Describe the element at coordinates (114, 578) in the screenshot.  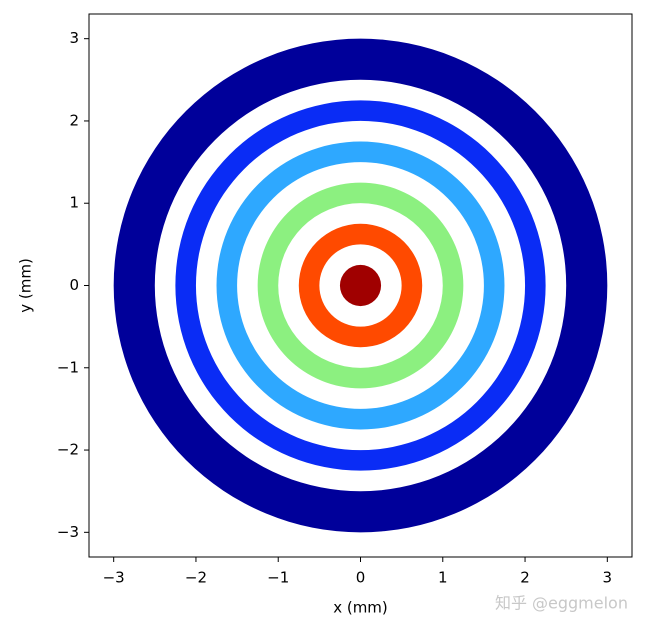
I see `x-tick-label: −3` at that location.